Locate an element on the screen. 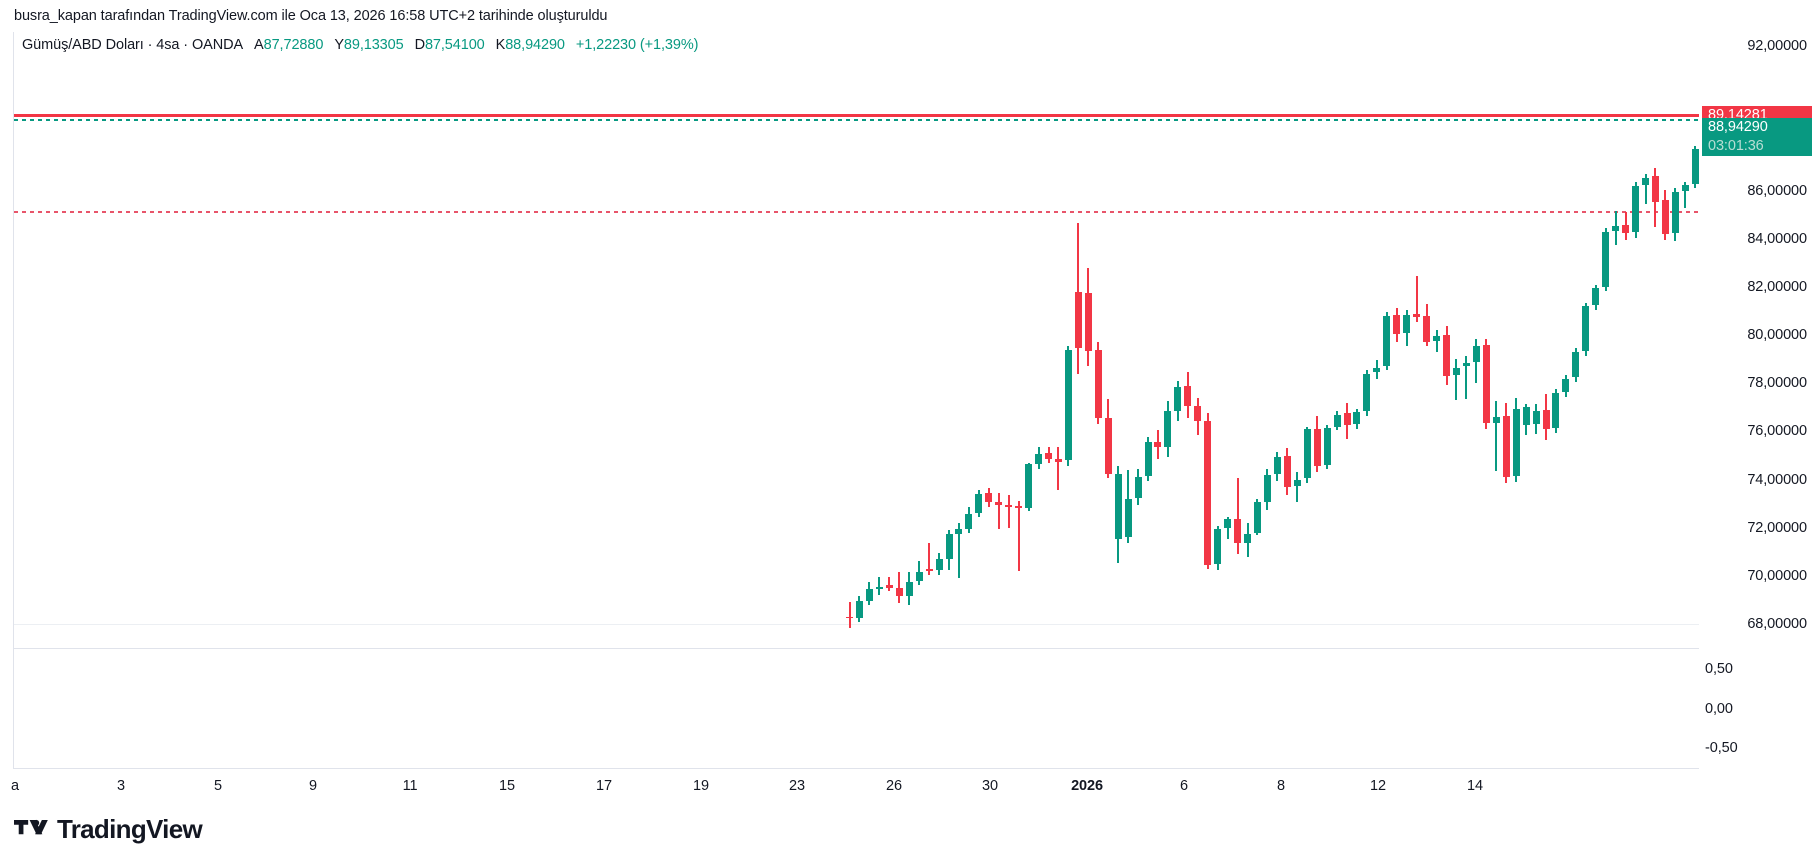 The image size is (1815, 868). tradingview-mark-icon is located at coordinates (31, 826).